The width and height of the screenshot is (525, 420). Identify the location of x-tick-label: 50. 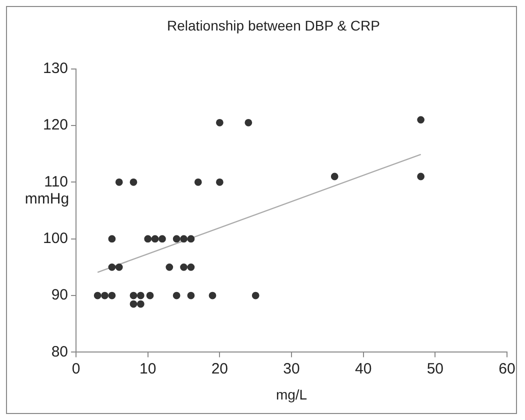
(435, 369).